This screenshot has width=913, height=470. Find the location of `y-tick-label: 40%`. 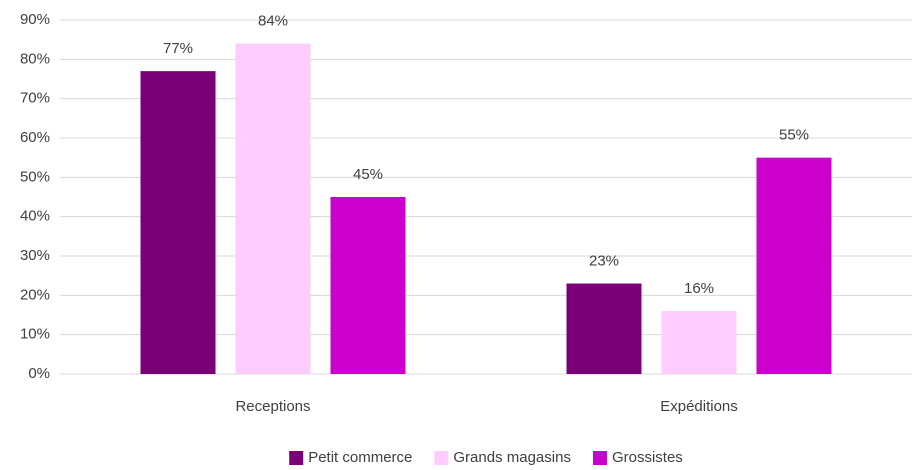

y-tick-label: 40% is located at coordinates (35, 216).